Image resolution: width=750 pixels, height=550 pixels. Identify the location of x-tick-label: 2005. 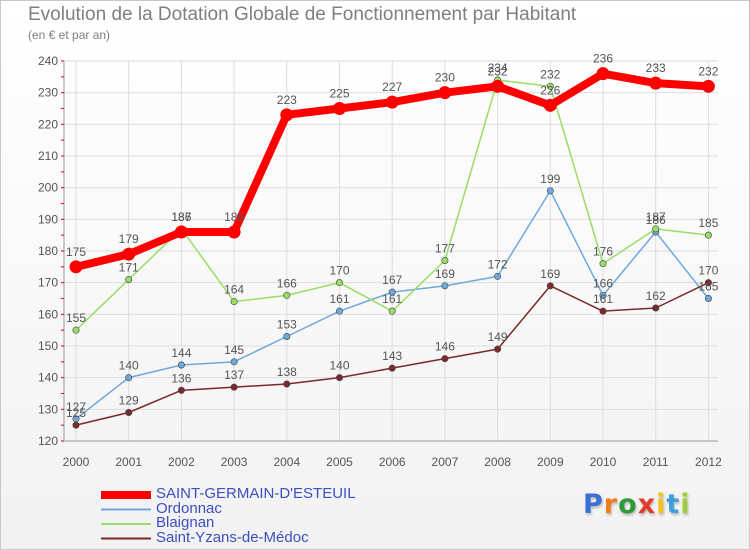
(339, 462).